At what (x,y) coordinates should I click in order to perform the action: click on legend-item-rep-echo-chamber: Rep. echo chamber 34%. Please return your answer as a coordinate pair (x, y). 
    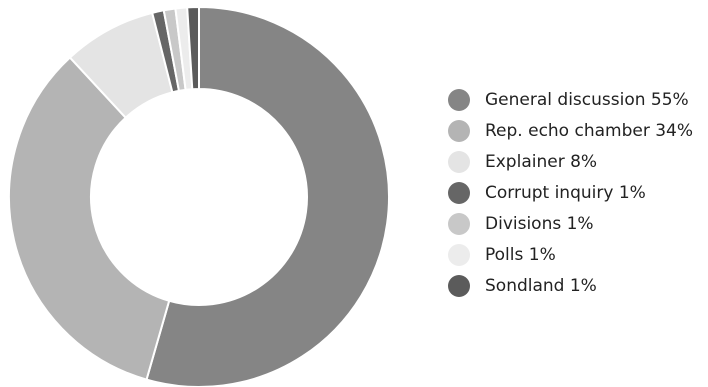
    Looking at the image, I should click on (577, 130).